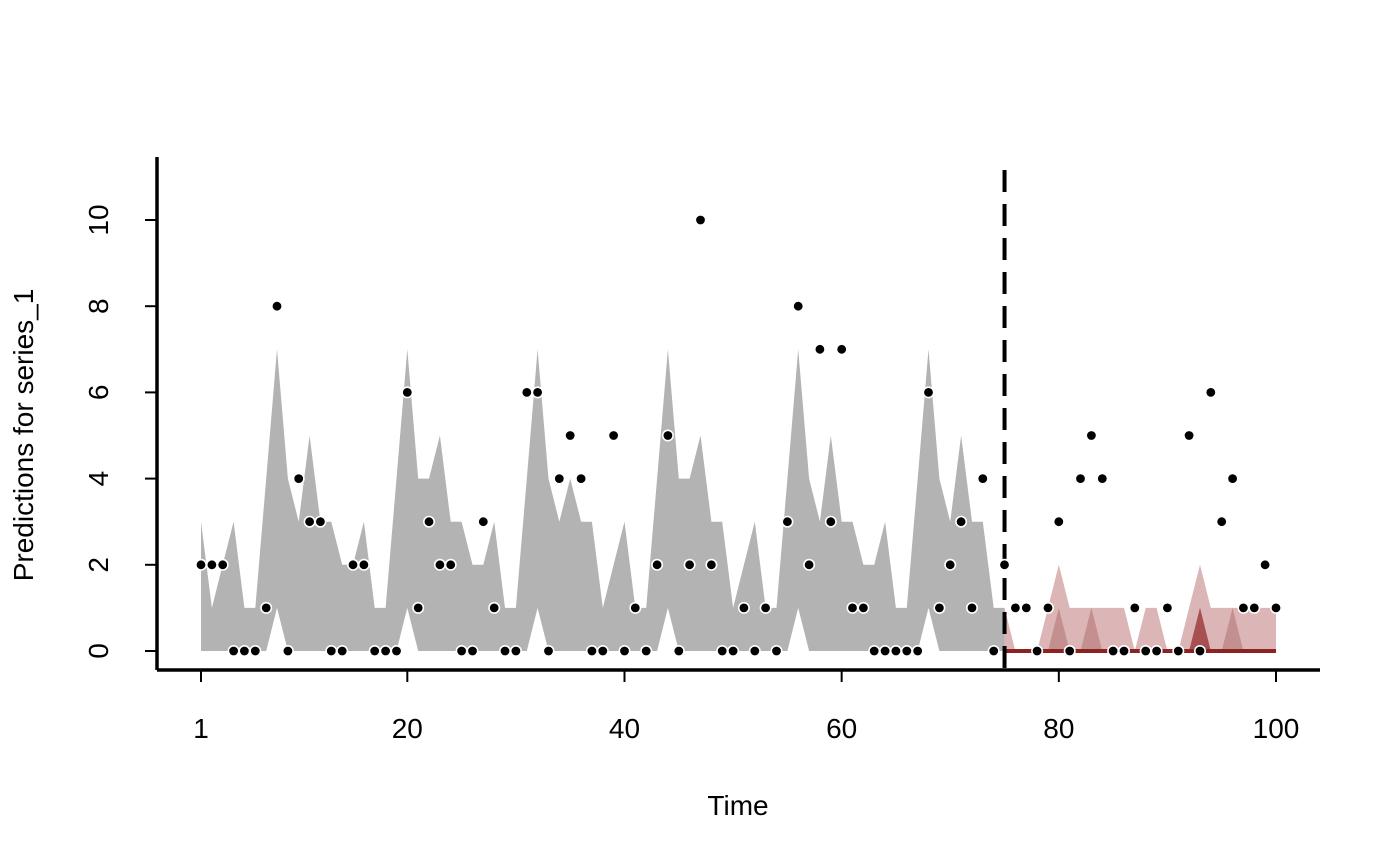 The width and height of the screenshot is (1400, 866). I want to click on forecast-band-outer, so click(1140, 607).